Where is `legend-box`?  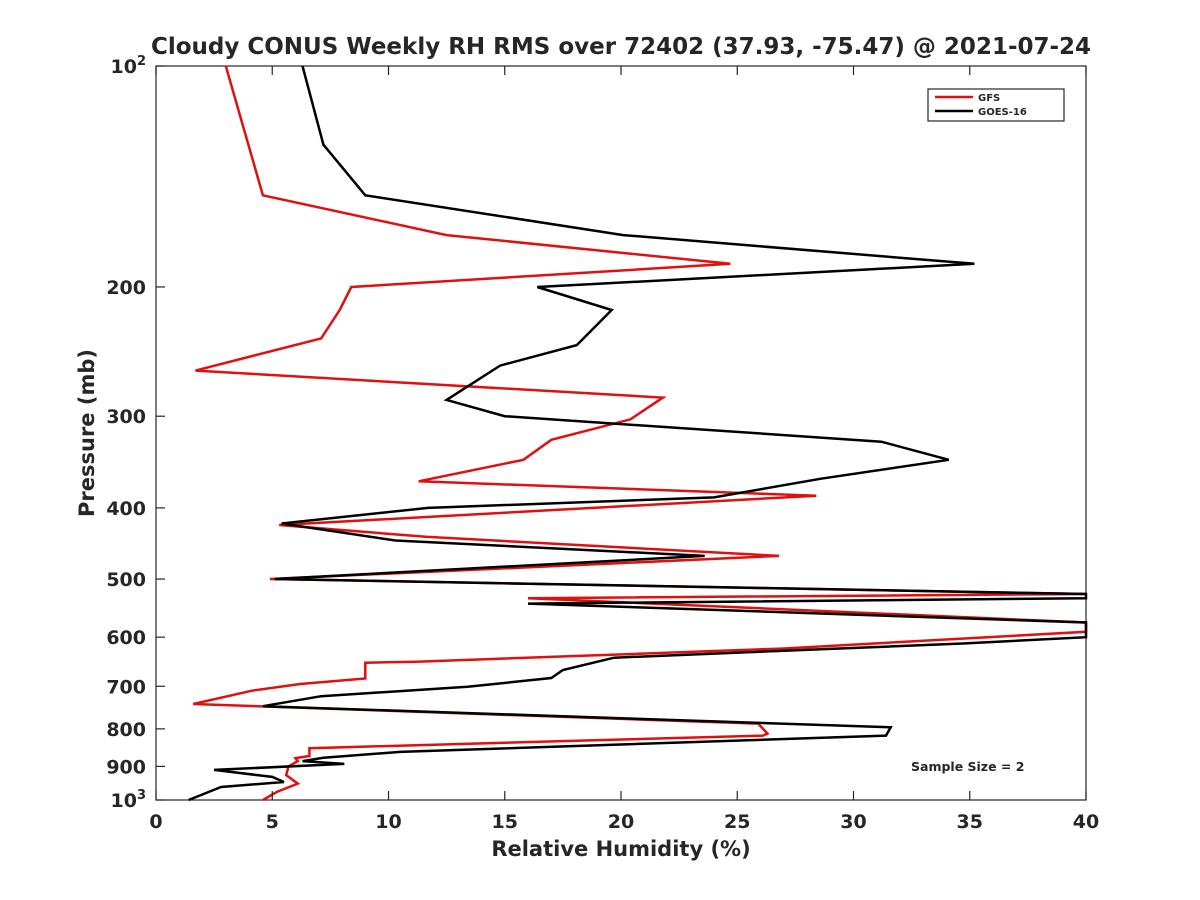
legend-box is located at coordinates (996, 105).